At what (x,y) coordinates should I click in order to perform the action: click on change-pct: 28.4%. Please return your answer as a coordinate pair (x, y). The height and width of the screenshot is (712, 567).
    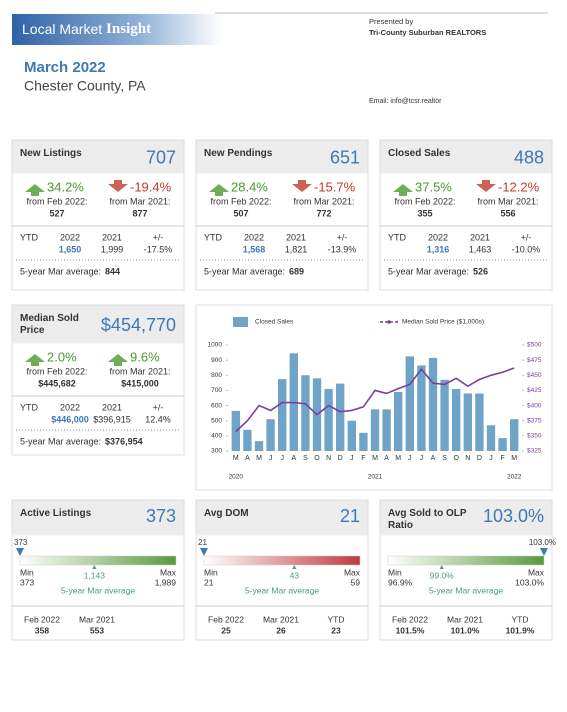
    Looking at the image, I should click on (249, 186).